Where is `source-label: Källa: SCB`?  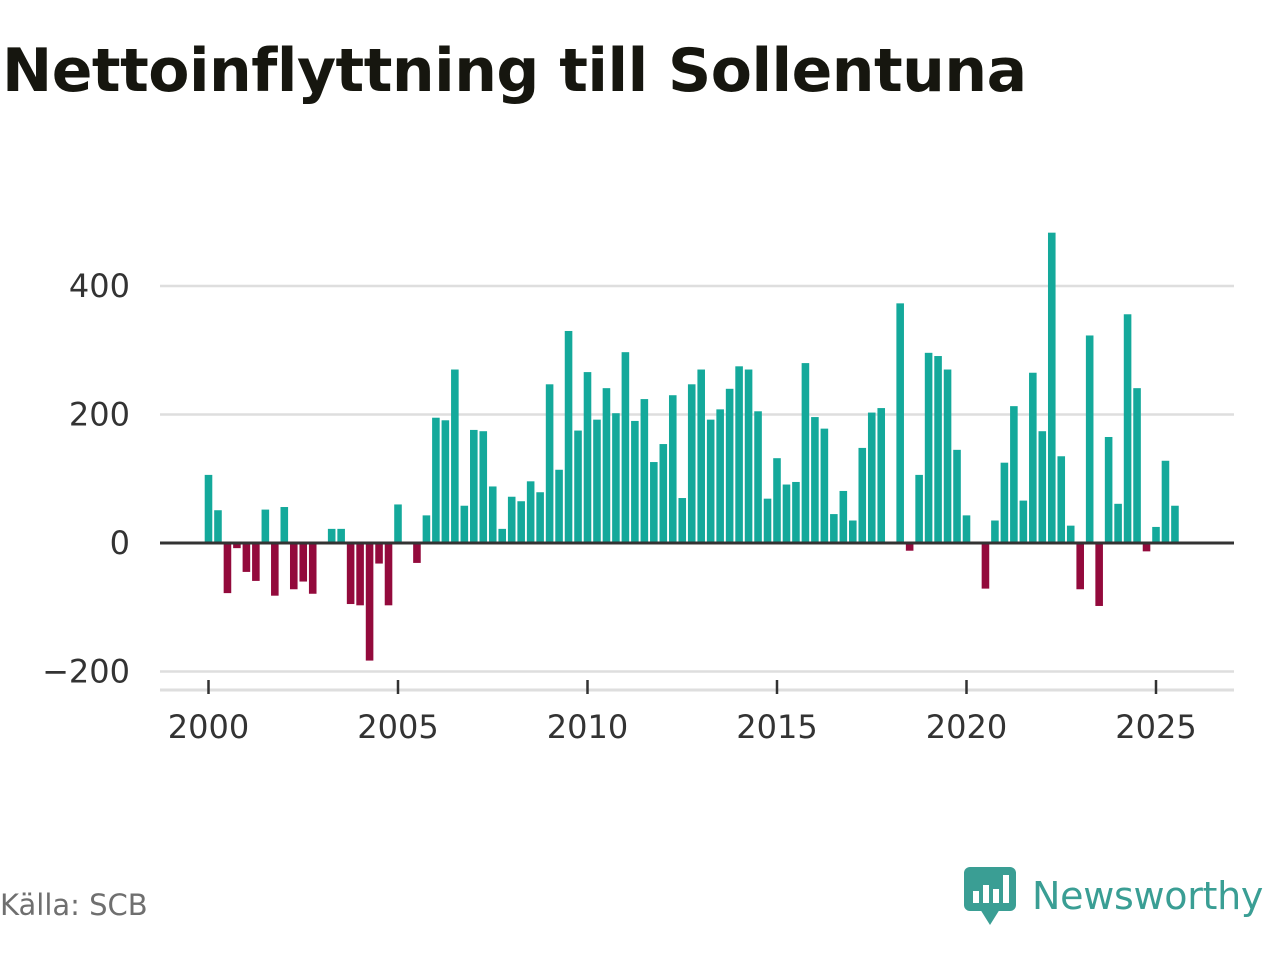
source-label: Källa: SCB is located at coordinates (74, 905).